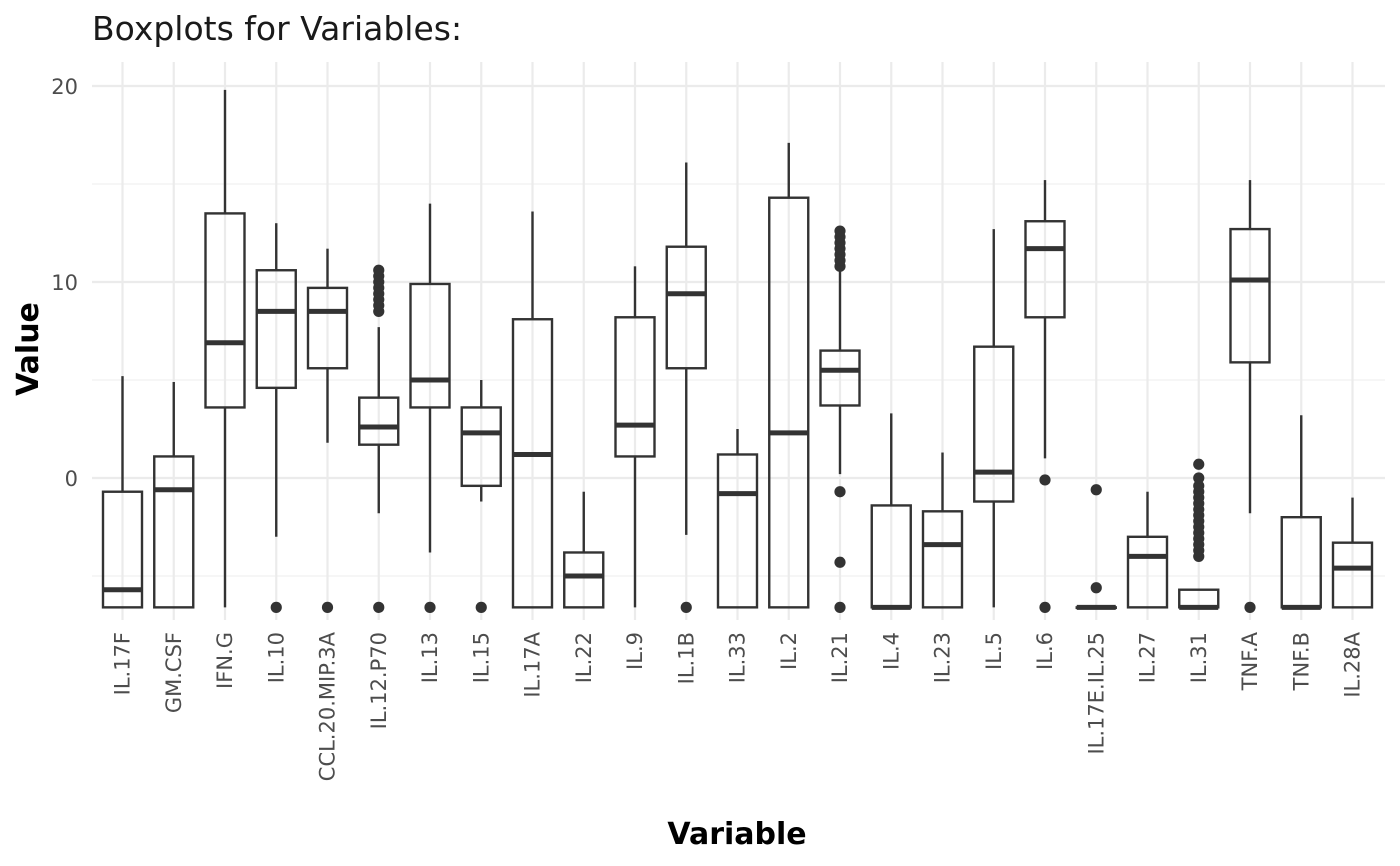 Image resolution: width=1400 pixels, height=866 pixels. What do you see at coordinates (1301, 661) in the screenshot?
I see `x-tick-label: TNF.B` at bounding box center [1301, 661].